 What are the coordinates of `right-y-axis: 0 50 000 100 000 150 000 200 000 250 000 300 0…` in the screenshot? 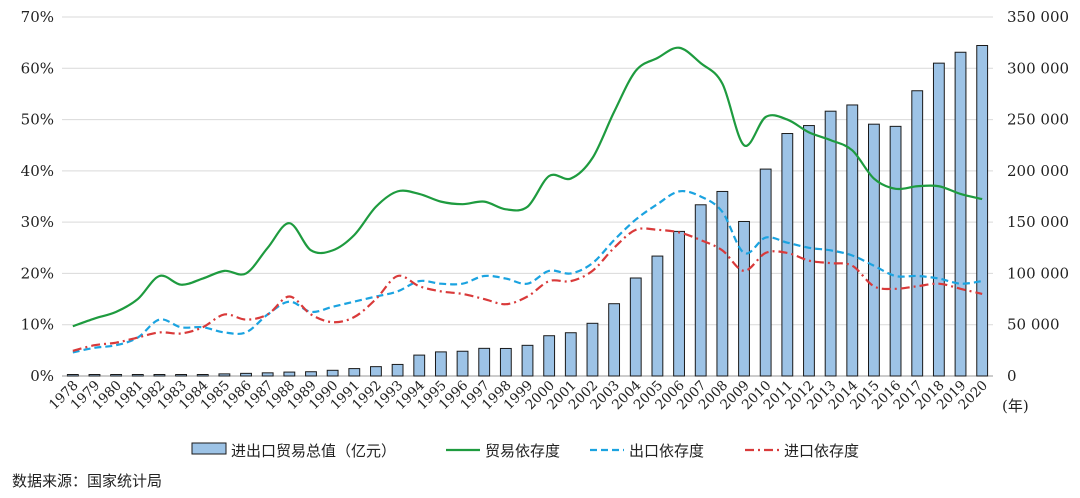 It's located at (1038, 196).